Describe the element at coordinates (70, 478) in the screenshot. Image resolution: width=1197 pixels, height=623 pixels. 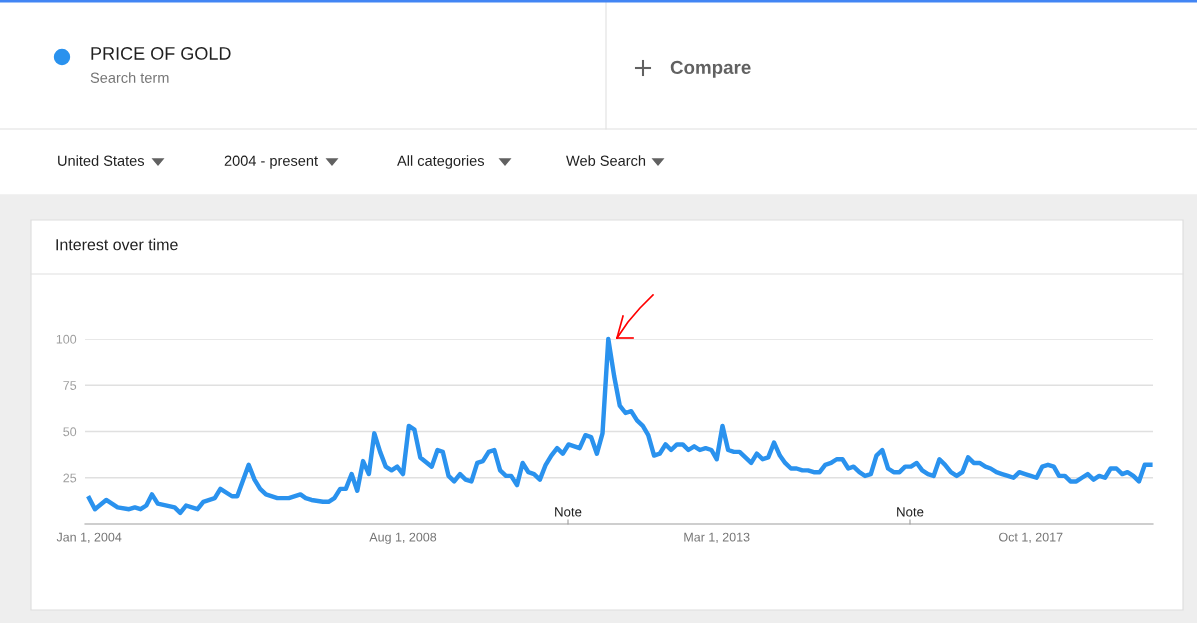
I see `y-tick-label: 25` at that location.